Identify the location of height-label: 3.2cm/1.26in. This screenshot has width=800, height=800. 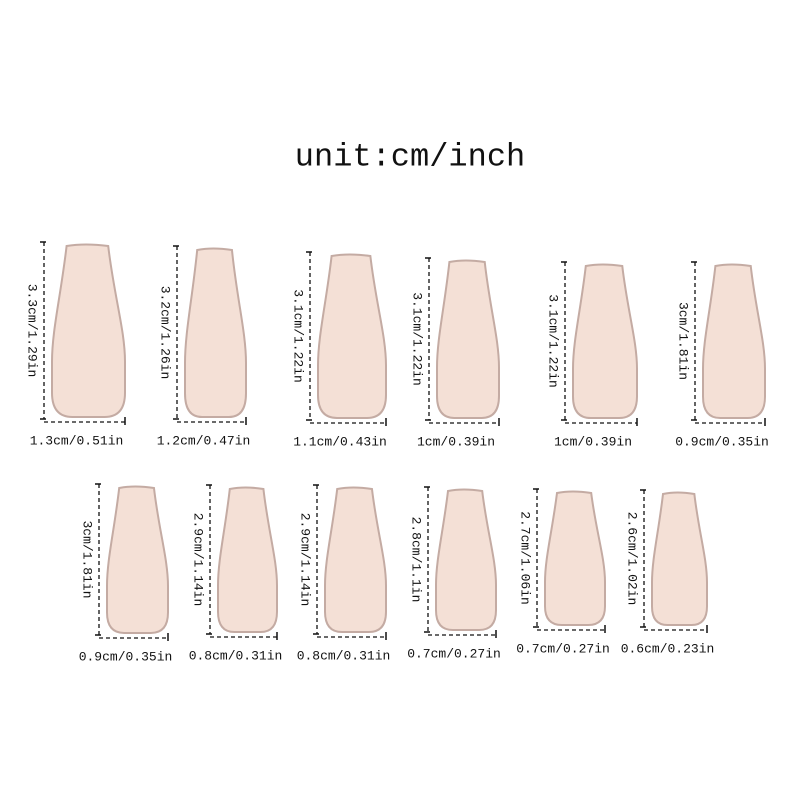
(165, 333).